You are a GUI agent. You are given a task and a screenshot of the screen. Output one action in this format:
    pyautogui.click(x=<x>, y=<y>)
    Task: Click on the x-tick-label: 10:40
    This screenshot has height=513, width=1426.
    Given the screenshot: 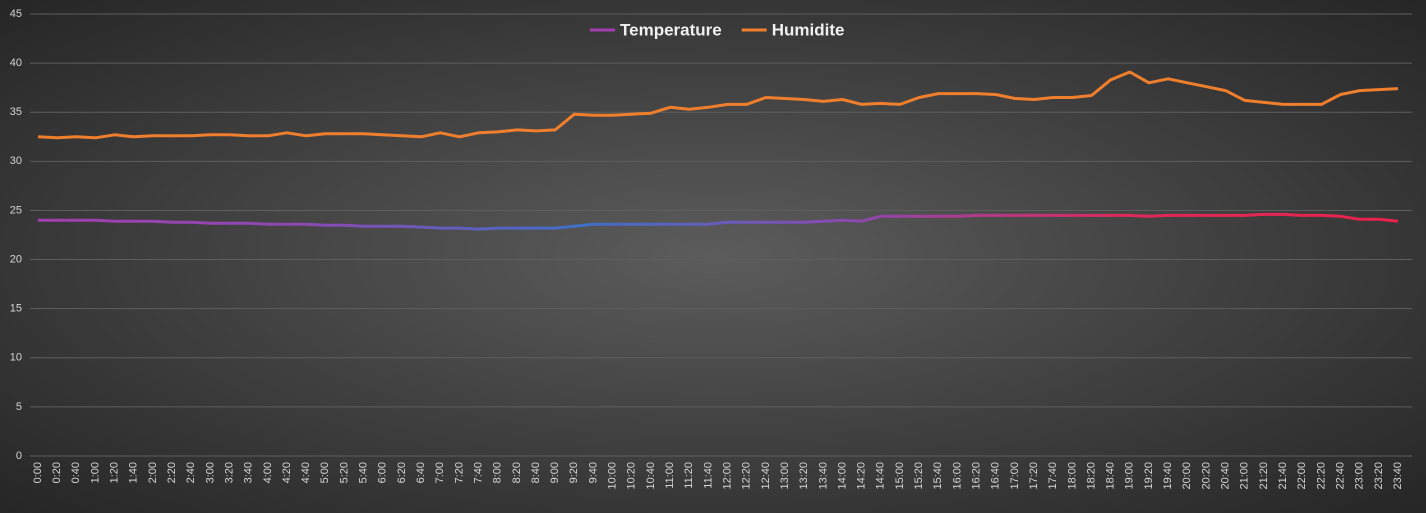 What is the action you would take?
    pyautogui.click(x=651, y=476)
    